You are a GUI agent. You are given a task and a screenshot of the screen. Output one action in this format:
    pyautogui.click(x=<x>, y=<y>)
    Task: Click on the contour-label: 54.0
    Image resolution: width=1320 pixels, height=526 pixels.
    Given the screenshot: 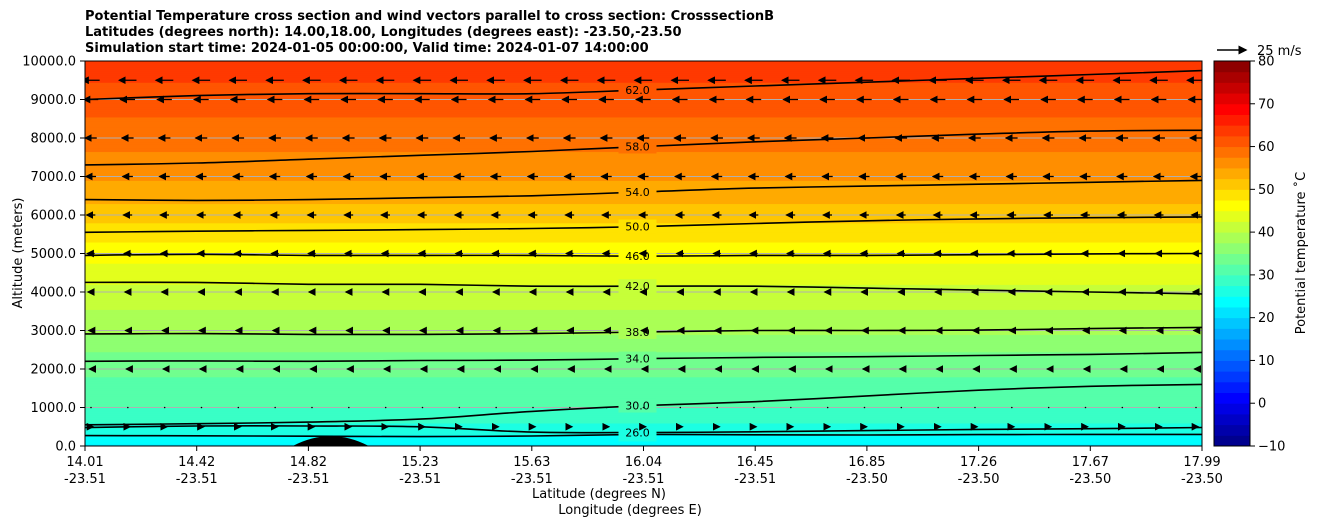 What is the action you would take?
    pyautogui.click(x=637, y=192)
    